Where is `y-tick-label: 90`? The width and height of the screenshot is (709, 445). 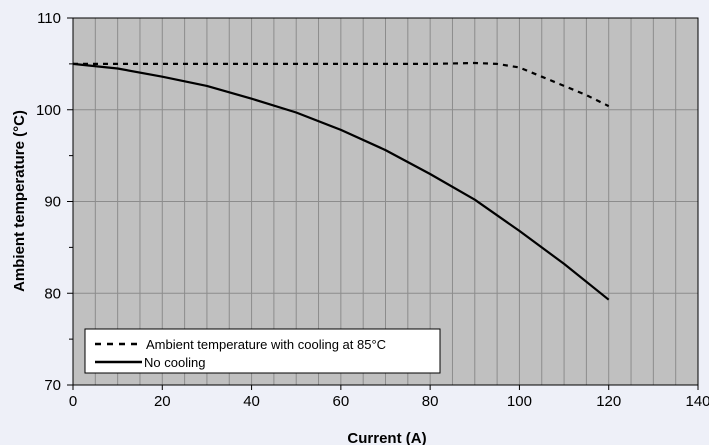 y-tick-label: 90 is located at coordinates (52, 202).